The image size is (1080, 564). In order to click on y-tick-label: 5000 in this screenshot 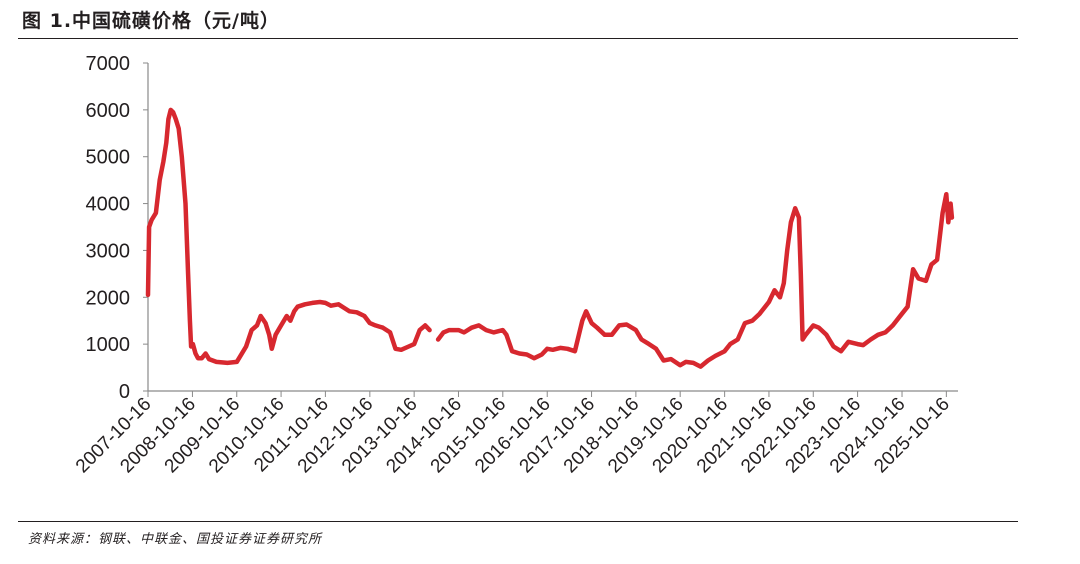, I will do `click(108, 158)`.